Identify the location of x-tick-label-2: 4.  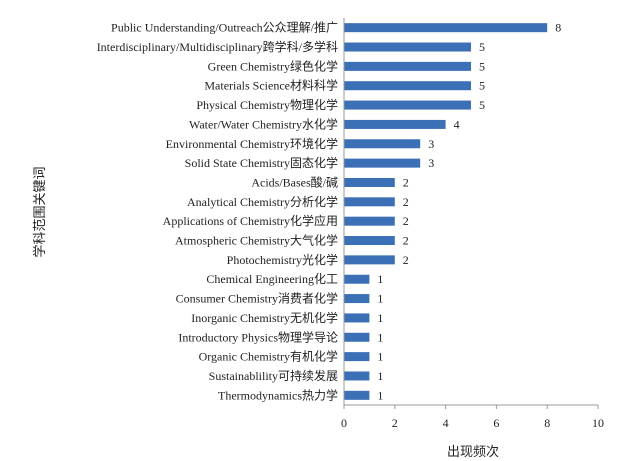
(446, 423).